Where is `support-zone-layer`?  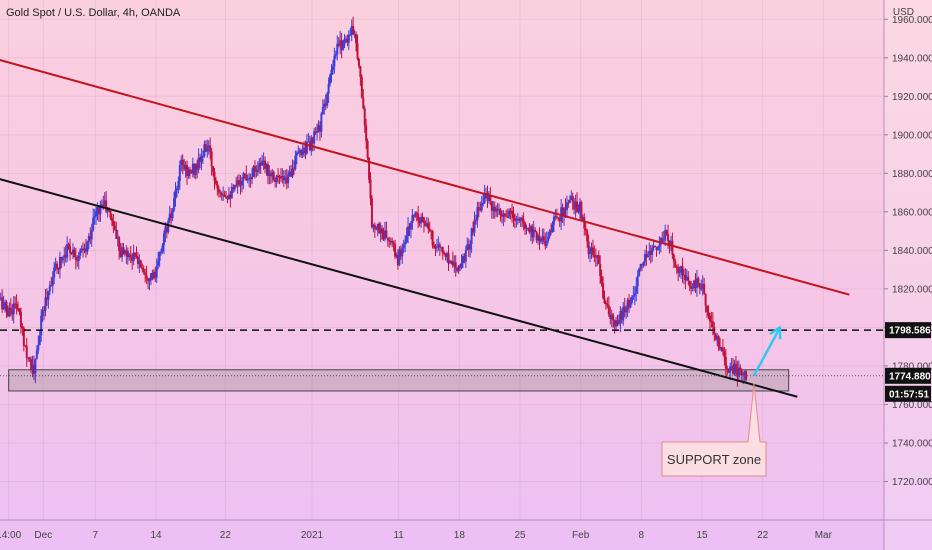
support-zone-layer is located at coordinates (399, 380).